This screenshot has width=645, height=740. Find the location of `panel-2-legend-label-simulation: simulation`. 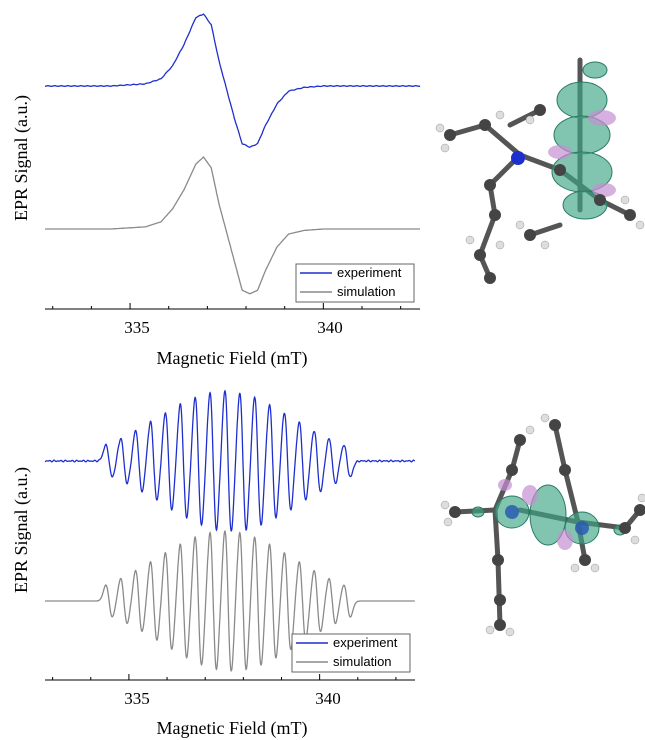

panel-2-legend-label-simulation: simulation is located at coordinates (362, 661).